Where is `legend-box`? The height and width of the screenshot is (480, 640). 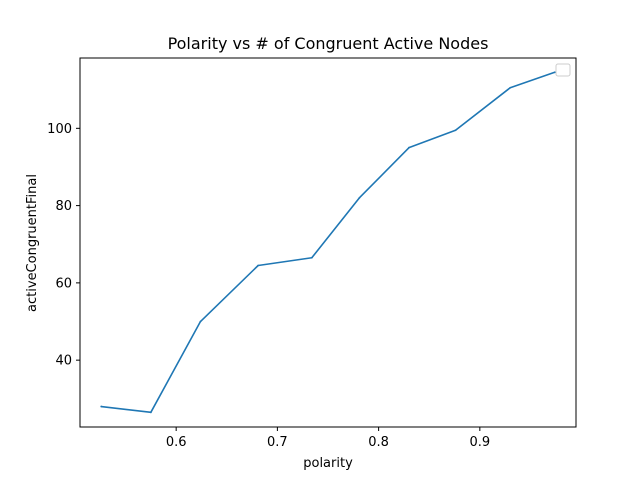
legend-box is located at coordinates (563, 70).